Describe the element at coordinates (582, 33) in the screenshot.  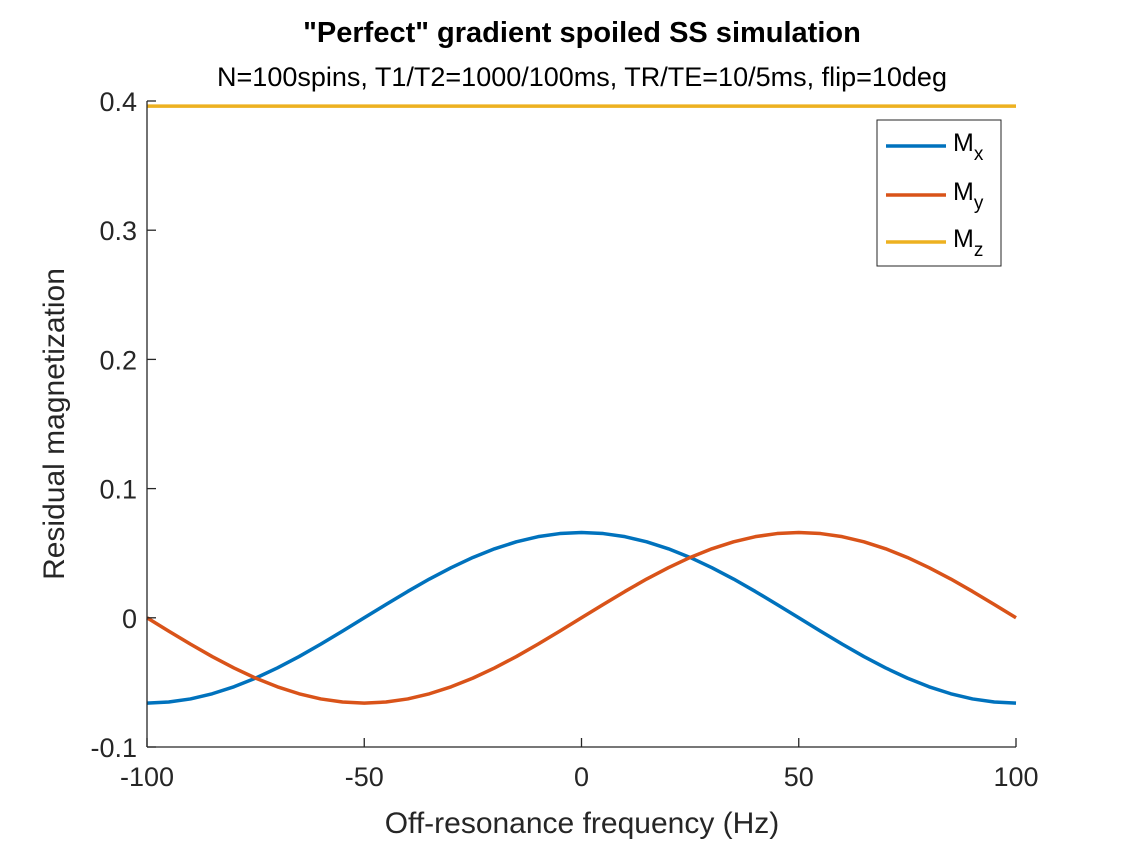
I see `chart-title: "Perfect" gradient spoiled SS simulation` at that location.